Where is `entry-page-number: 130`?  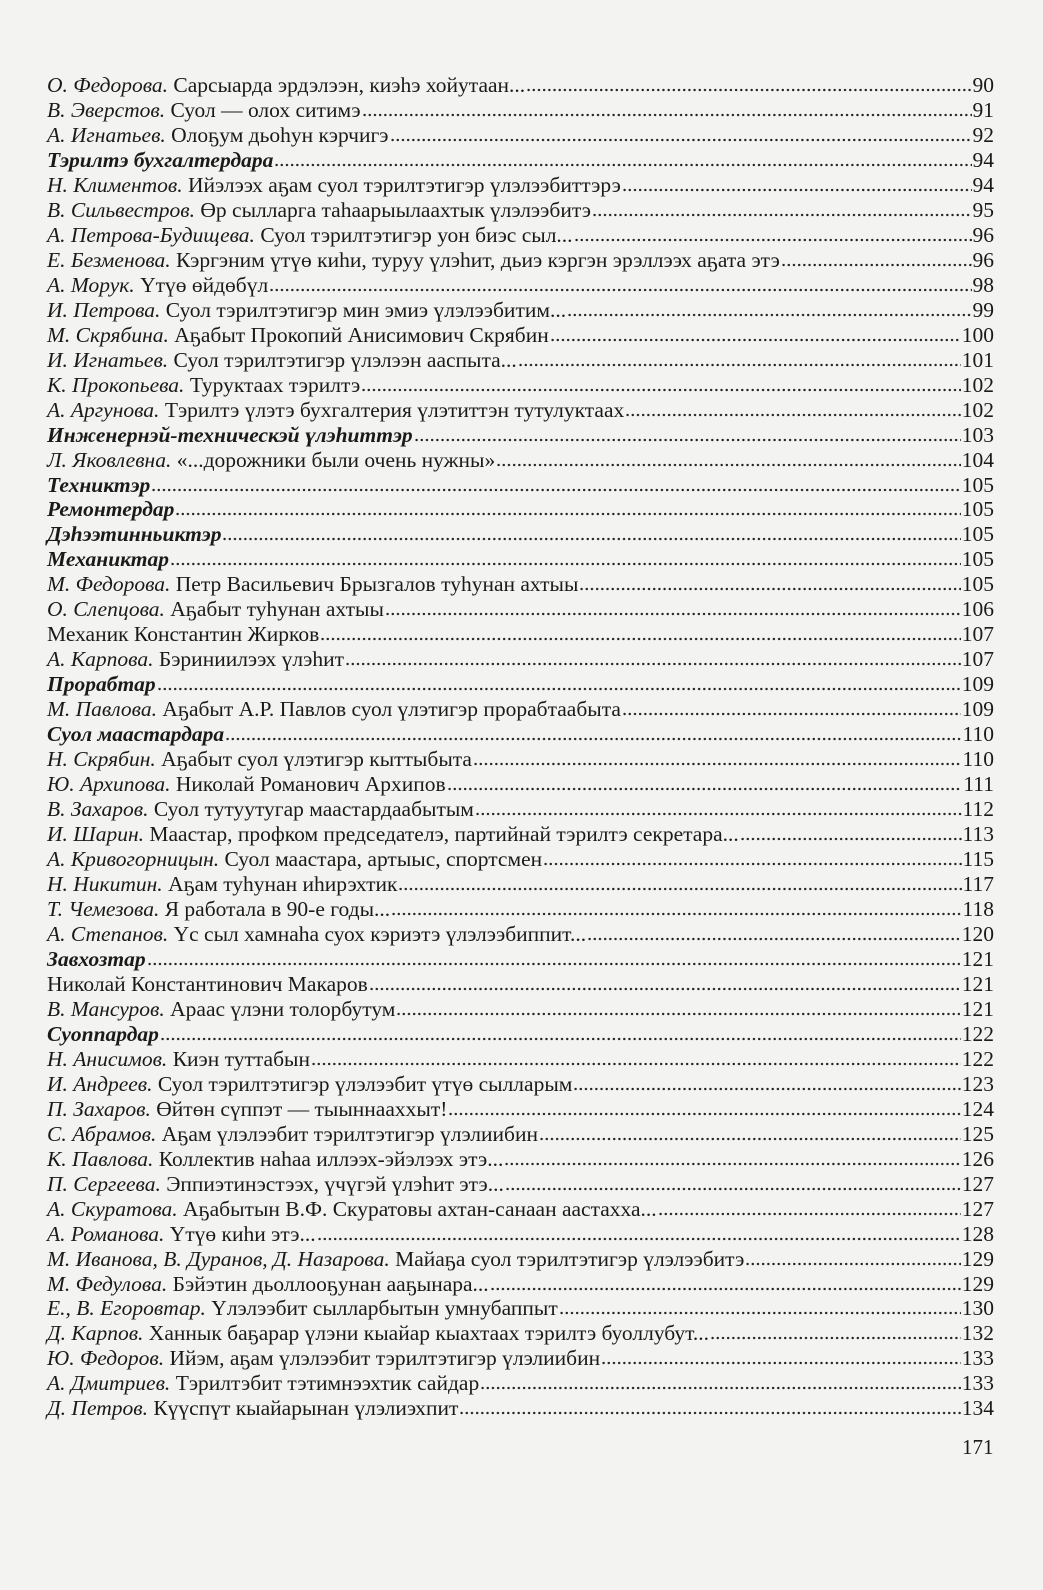
entry-page-number: 130 is located at coordinates (977, 1308).